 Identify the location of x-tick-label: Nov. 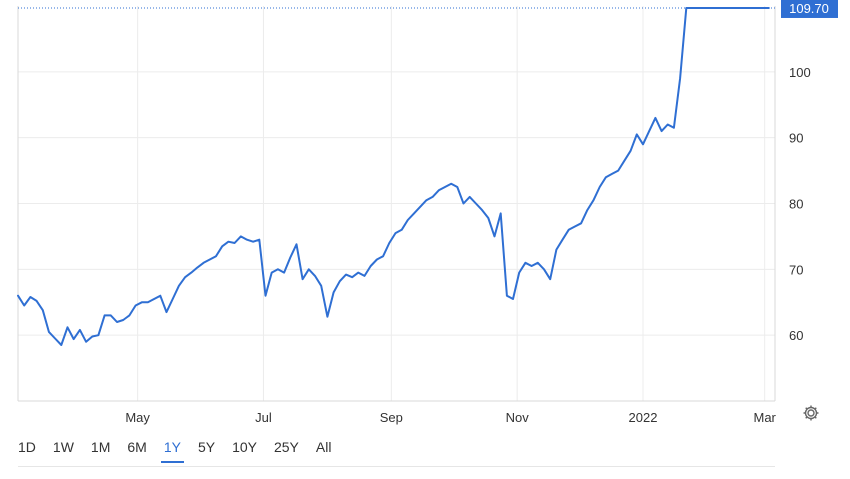
(518, 417).